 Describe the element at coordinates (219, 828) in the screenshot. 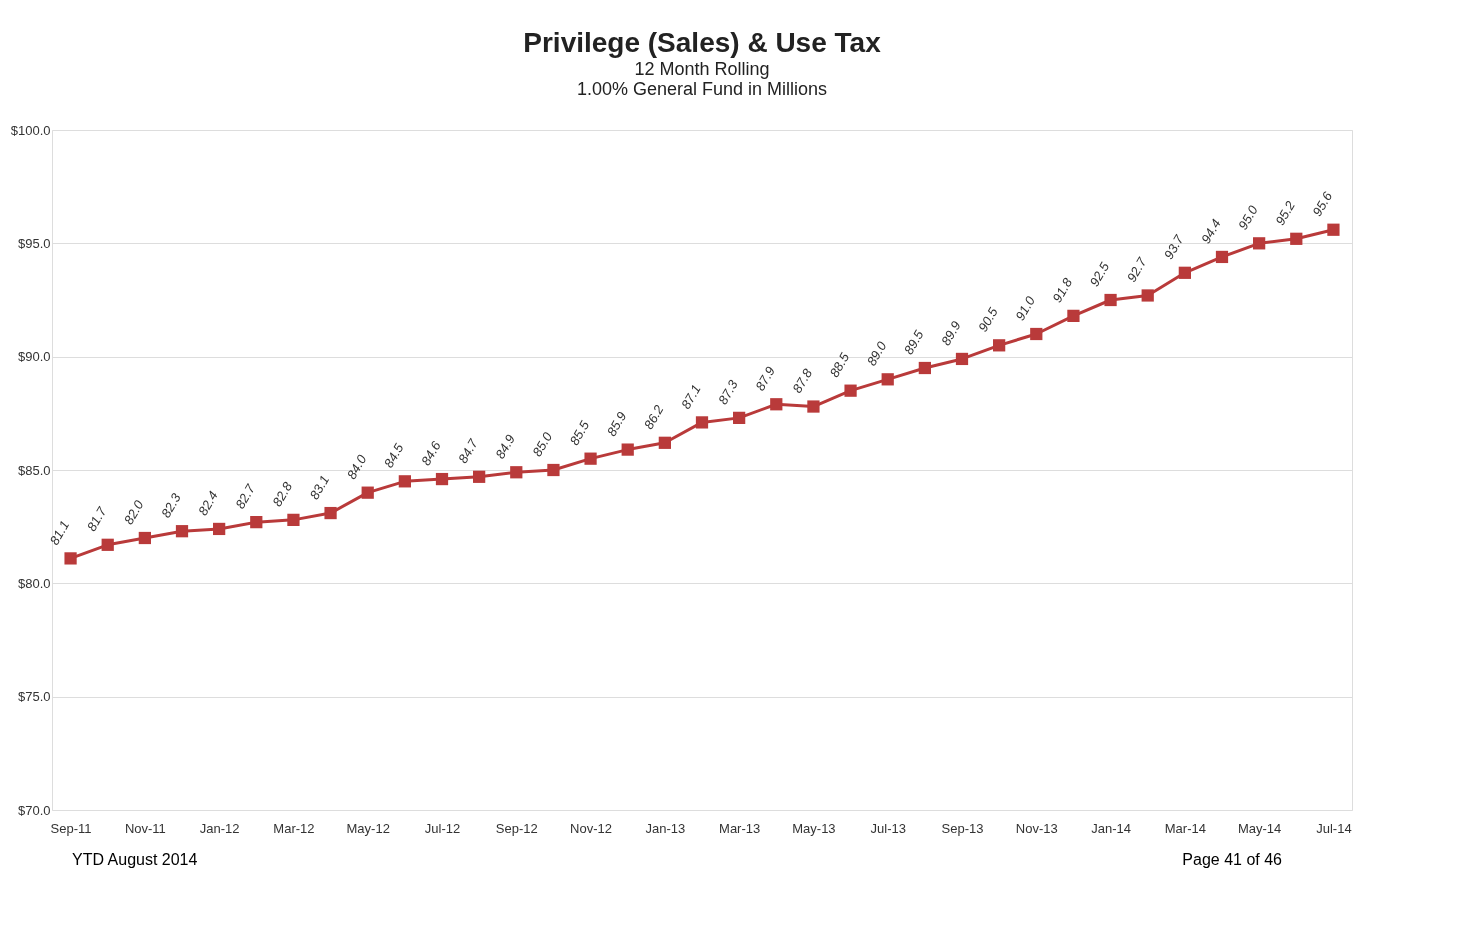

I see `x-tick-label: Jan-12` at that location.